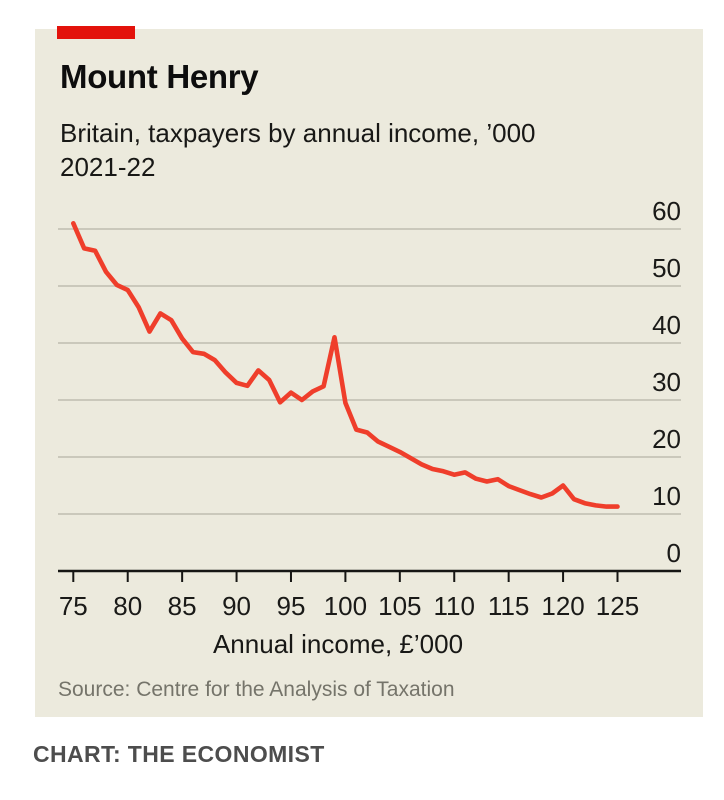 This screenshot has height=800, width=724. What do you see at coordinates (666, 325) in the screenshot?
I see `y-tick-label: 40` at bounding box center [666, 325].